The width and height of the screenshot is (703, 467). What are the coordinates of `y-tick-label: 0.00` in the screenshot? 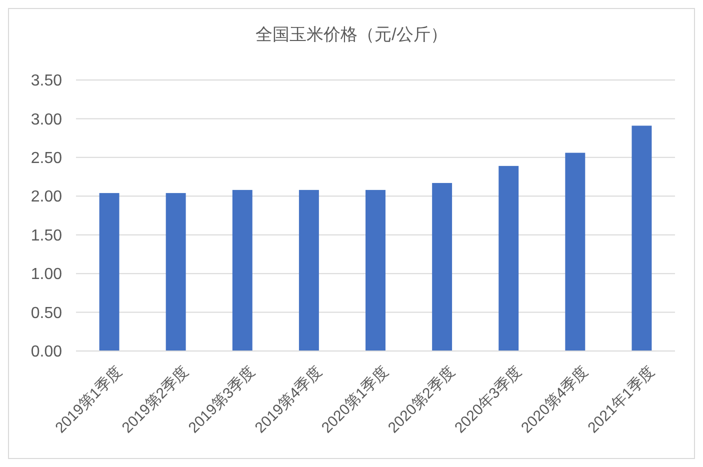 It's located at (46, 352).